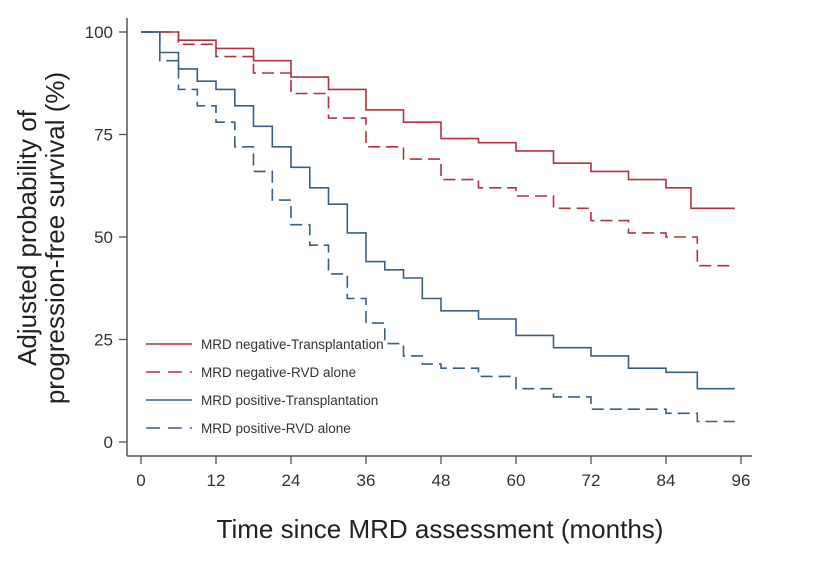 This screenshot has width=833, height=585. Describe the element at coordinates (741, 480) in the screenshot. I see `x-tick-label: 96` at that location.